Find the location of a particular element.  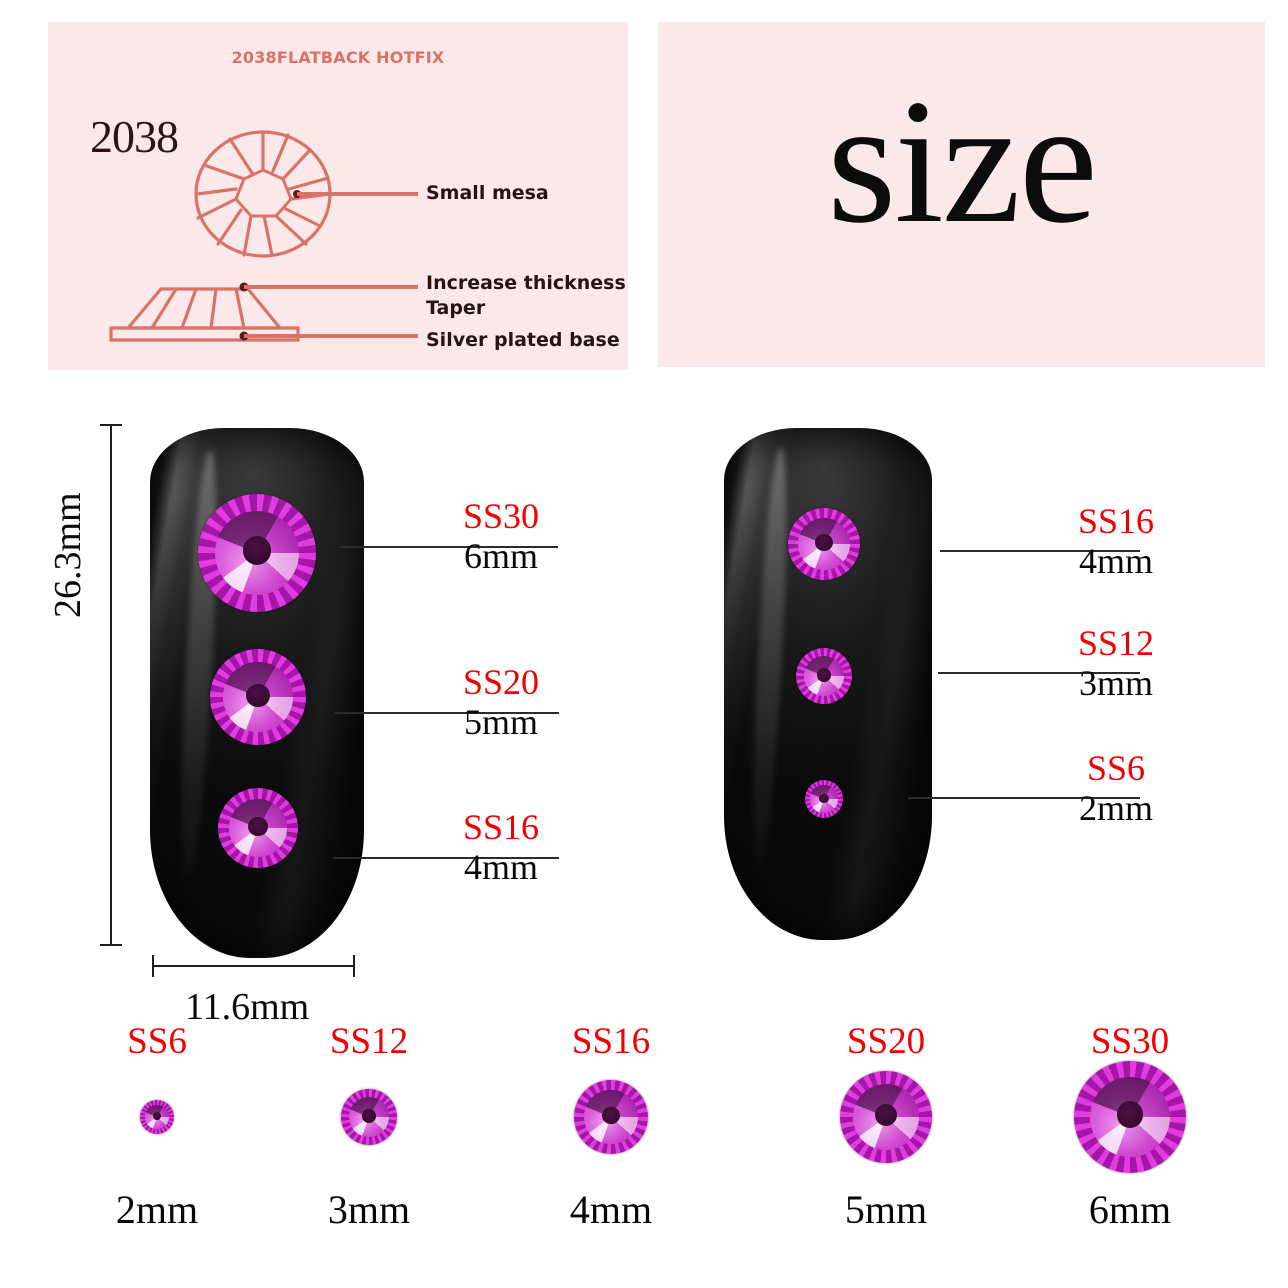

nail-right-highlight is located at coordinates (770, 657).